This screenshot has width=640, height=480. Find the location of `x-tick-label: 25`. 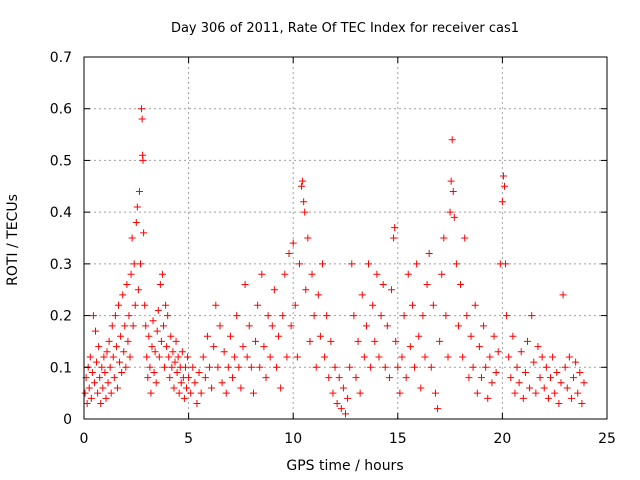

x-tick-label: 25 is located at coordinates (607, 439).